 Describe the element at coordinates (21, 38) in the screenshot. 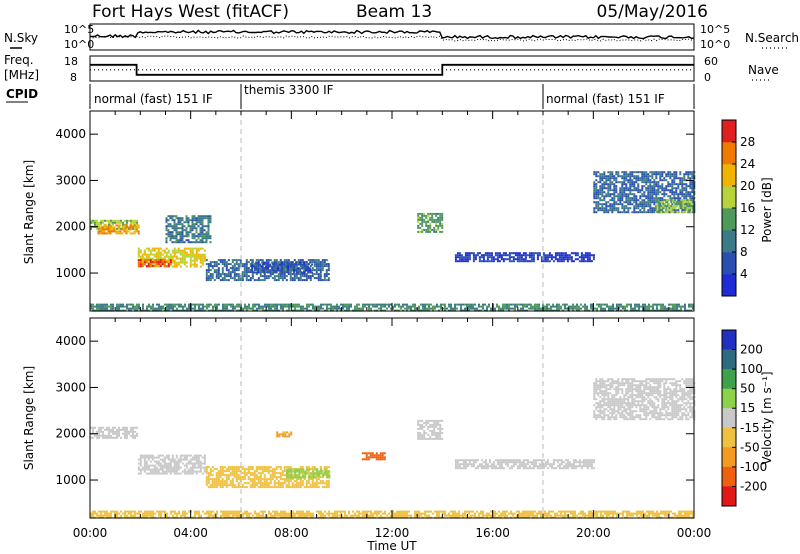

I see `noise-left-label: N.Sky` at that location.